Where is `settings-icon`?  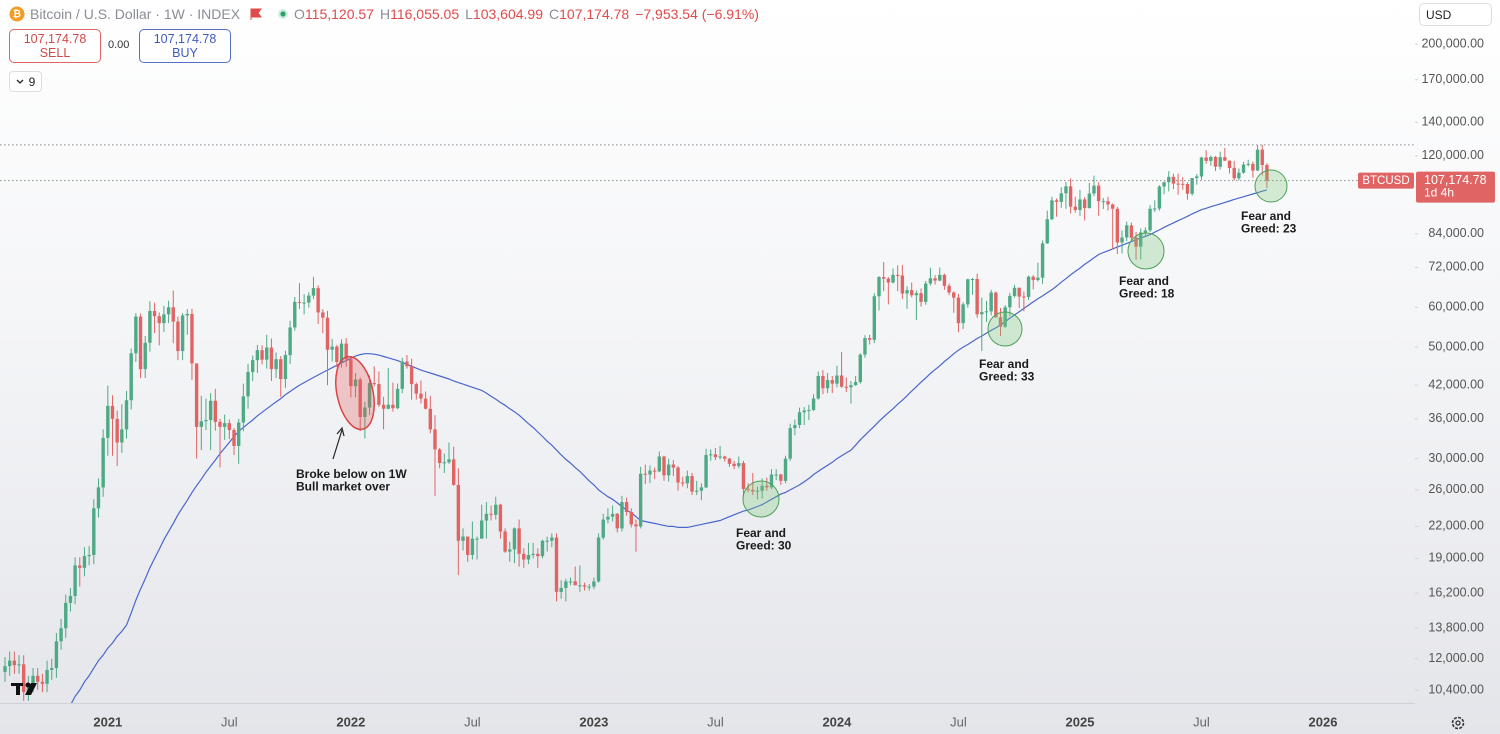 settings-icon is located at coordinates (1458, 723).